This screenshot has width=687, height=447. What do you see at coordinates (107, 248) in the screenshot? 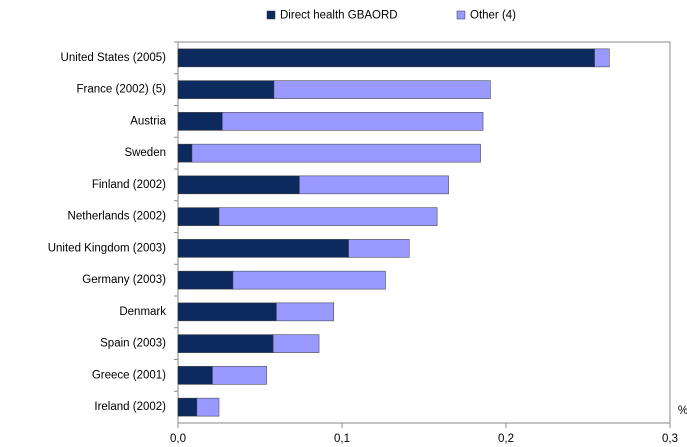
I see `y-tick-label: United Kingdom (2003)` at bounding box center [107, 248].